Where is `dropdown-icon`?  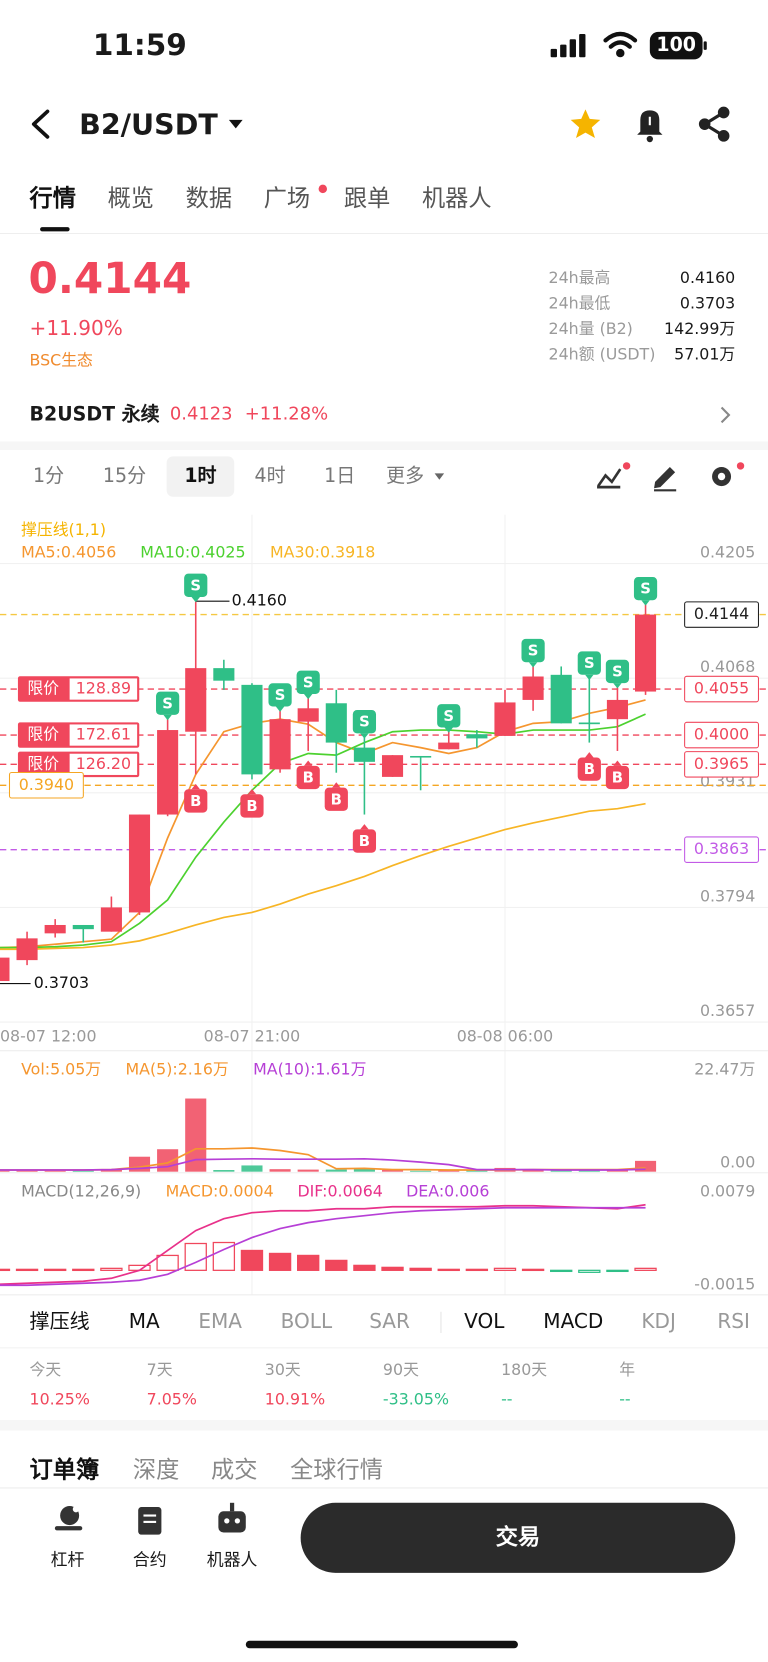 dropdown-icon is located at coordinates (235, 124).